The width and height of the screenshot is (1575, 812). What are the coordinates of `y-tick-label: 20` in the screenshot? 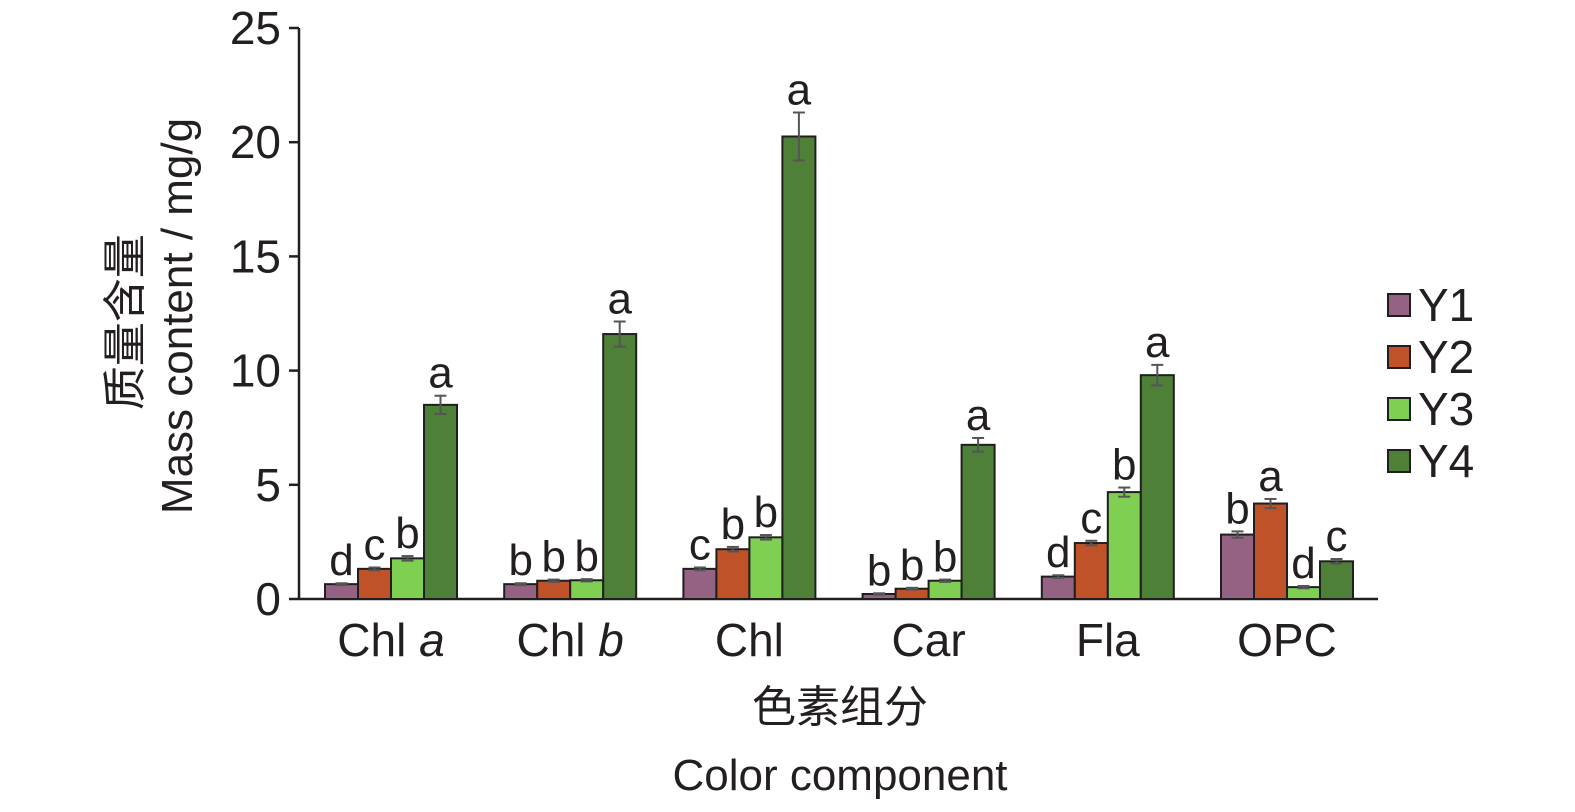 It's located at (255, 142).